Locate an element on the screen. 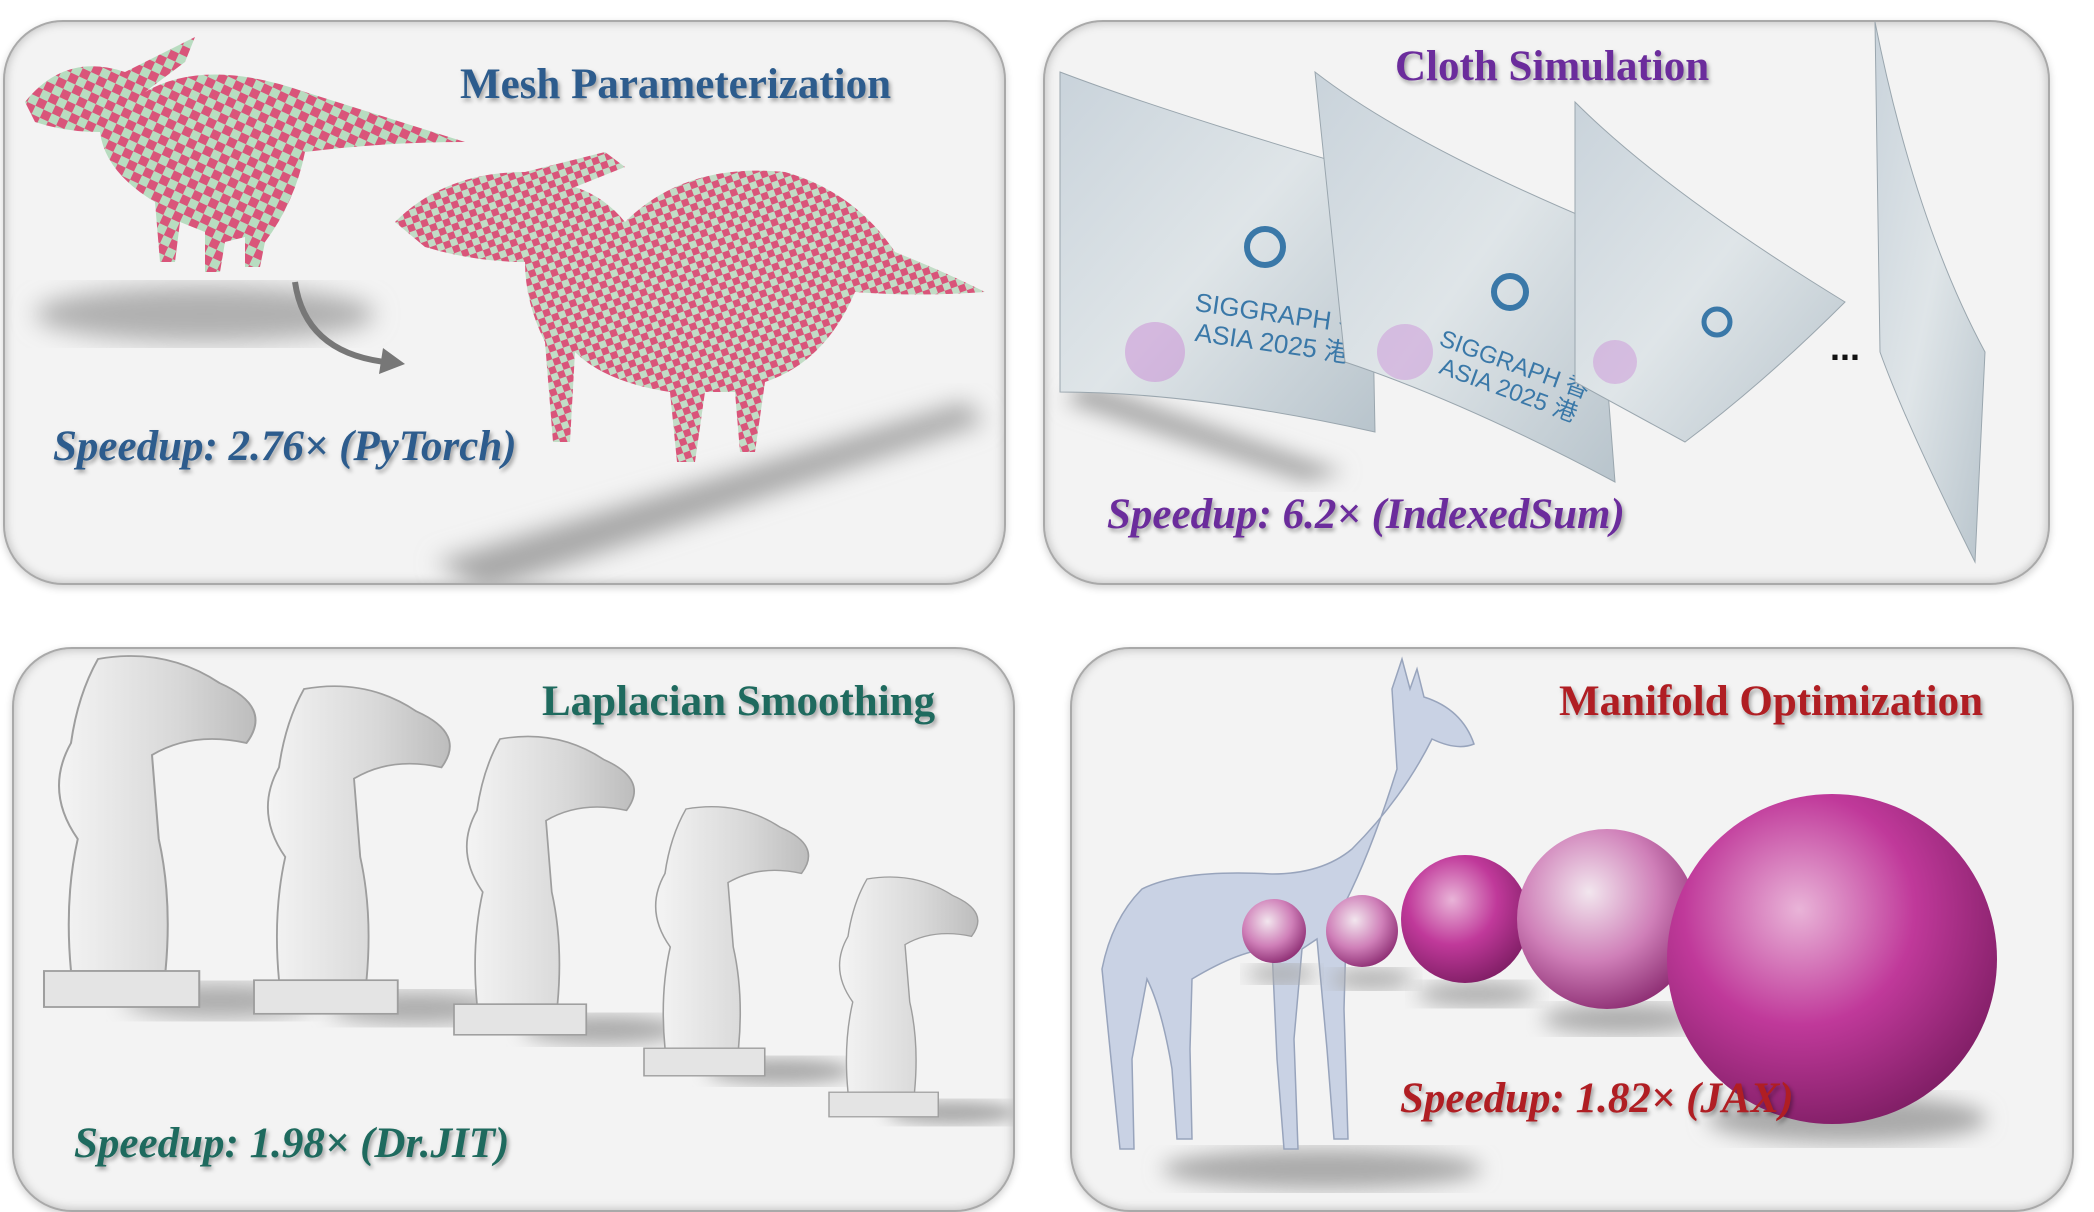  arrow is located at coordinates (339, 323).